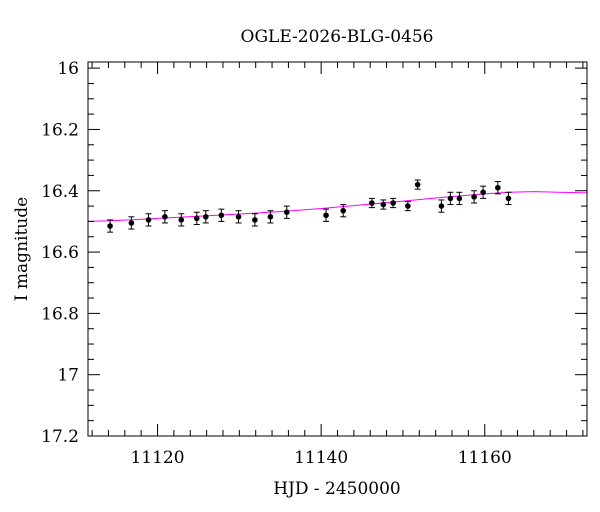 The image size is (600, 512). I want to click on plot-area, so click(337, 206).